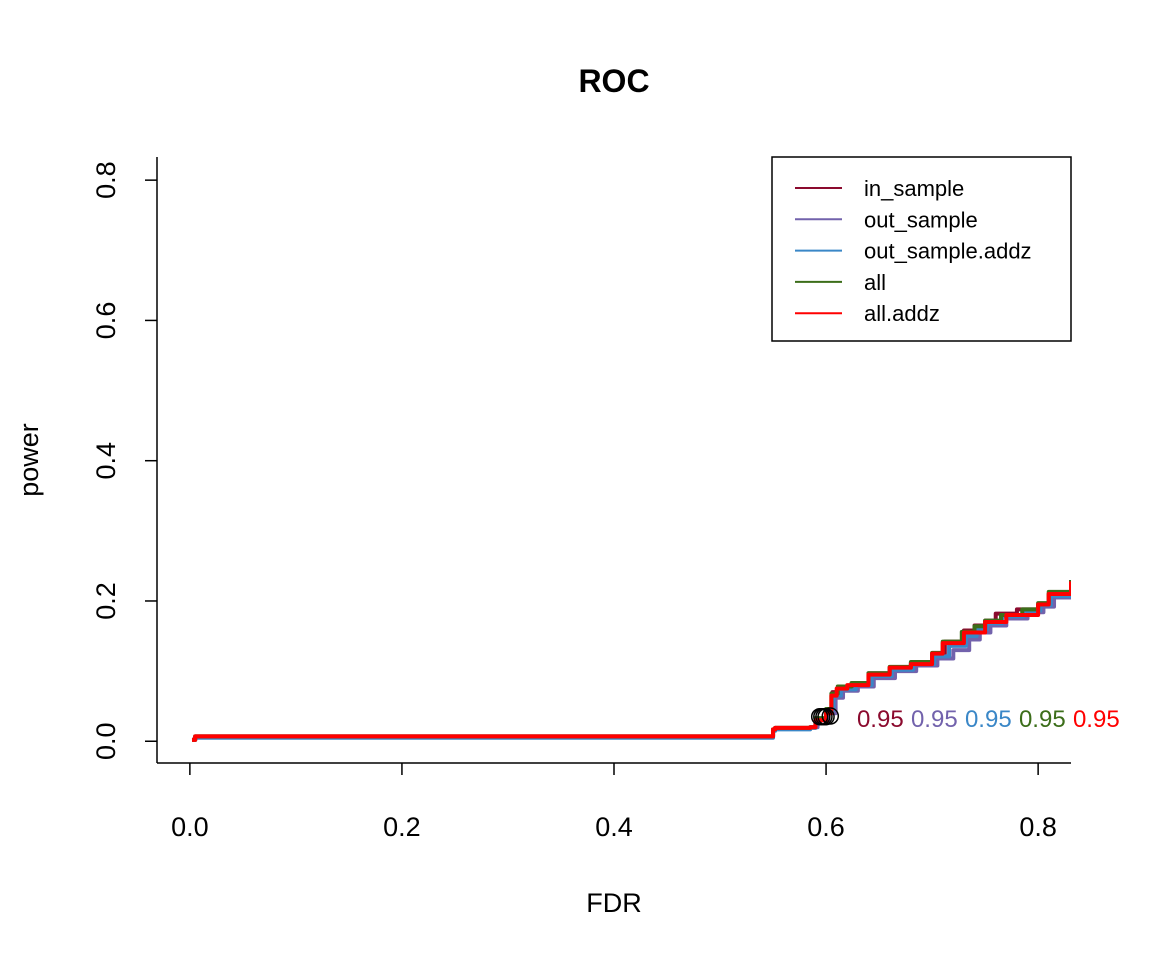  I want to click on y-tick-label: 0.6, so click(106, 321).